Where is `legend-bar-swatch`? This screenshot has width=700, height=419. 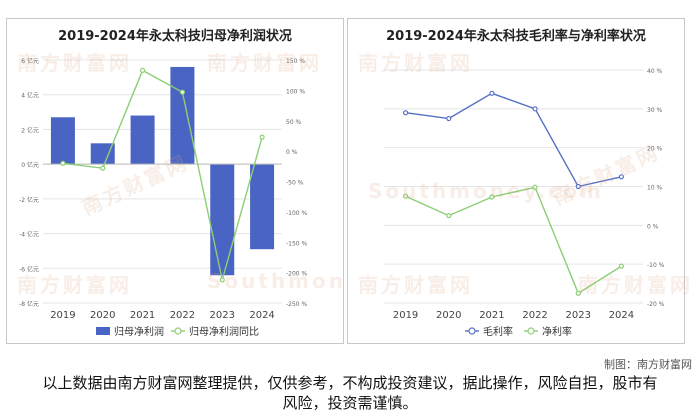 legend-bar-swatch is located at coordinates (103, 331).